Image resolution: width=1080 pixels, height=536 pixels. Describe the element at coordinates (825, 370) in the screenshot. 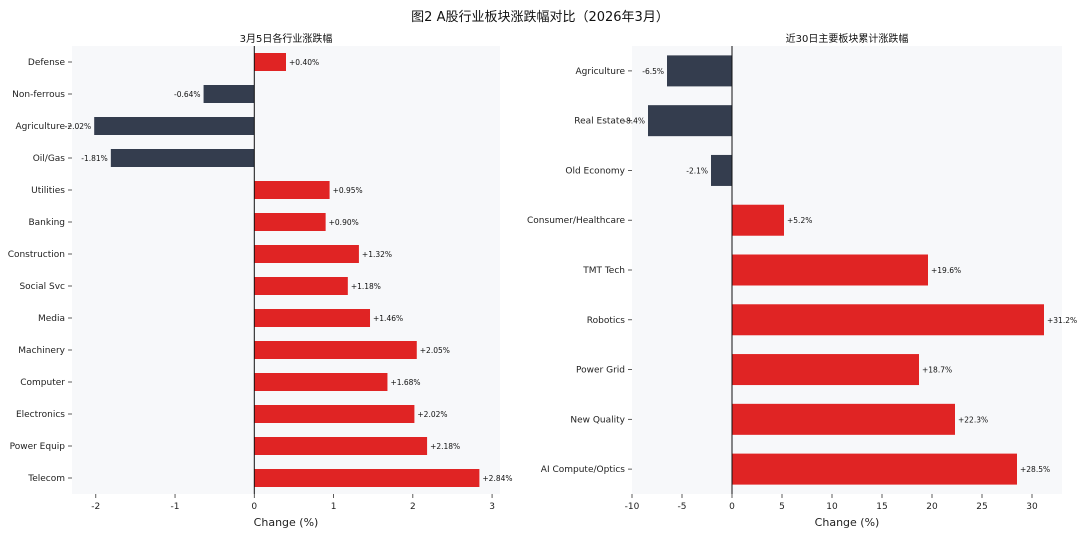

I see `bar-power-grid` at that location.